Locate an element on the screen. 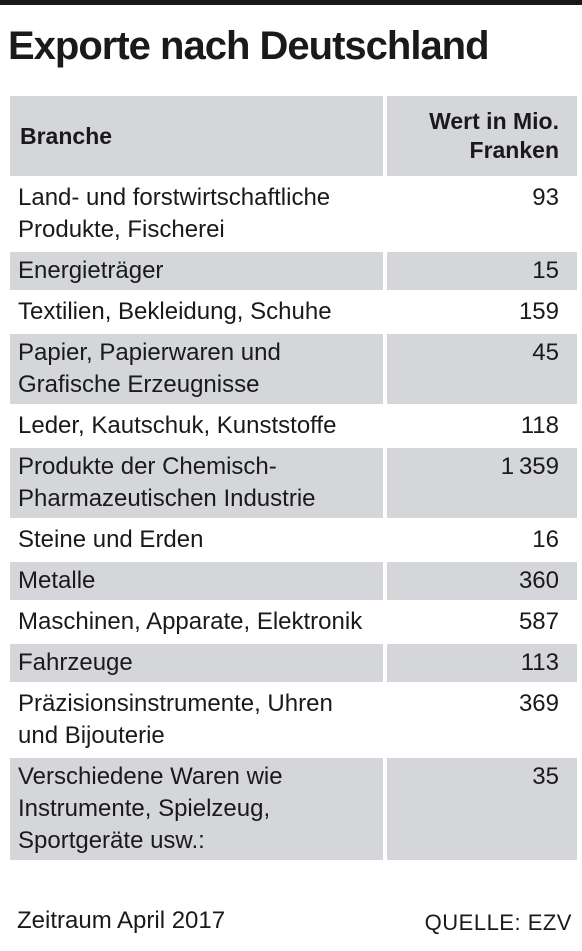 This screenshot has width=582, height=951. row-value: 159 is located at coordinates (482, 313).